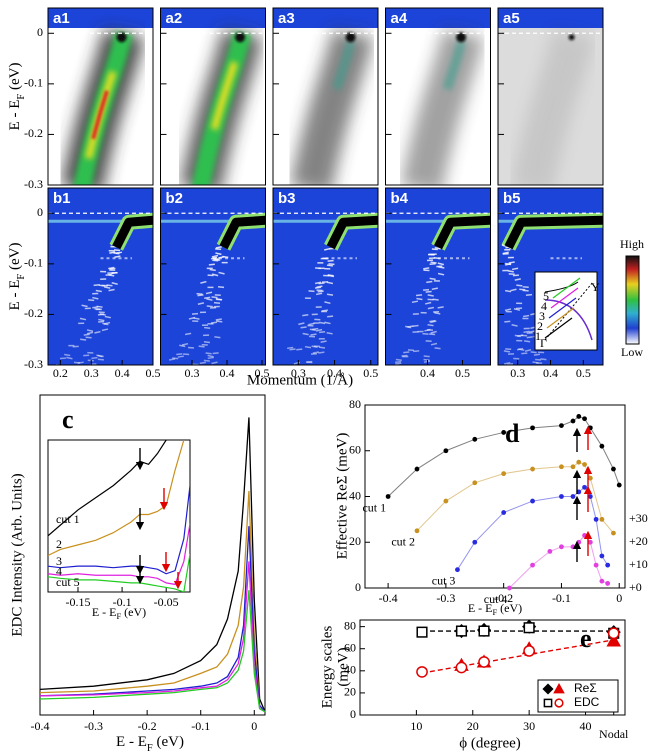 Image resolution: width=650 pixels, height=753 pixels. Describe the element at coordinates (133, 612) in the screenshot. I see `axis-label-part: (eV)` at that location.